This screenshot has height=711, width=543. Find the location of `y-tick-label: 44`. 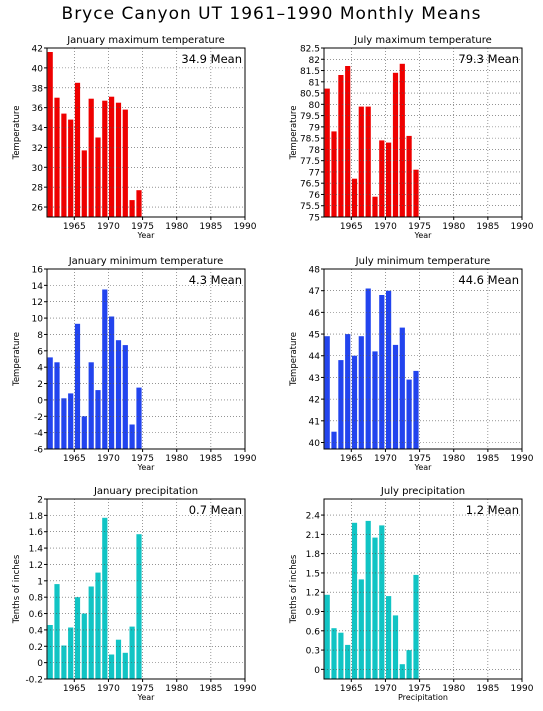

y-tick-label: 44 is located at coordinates (315, 357).